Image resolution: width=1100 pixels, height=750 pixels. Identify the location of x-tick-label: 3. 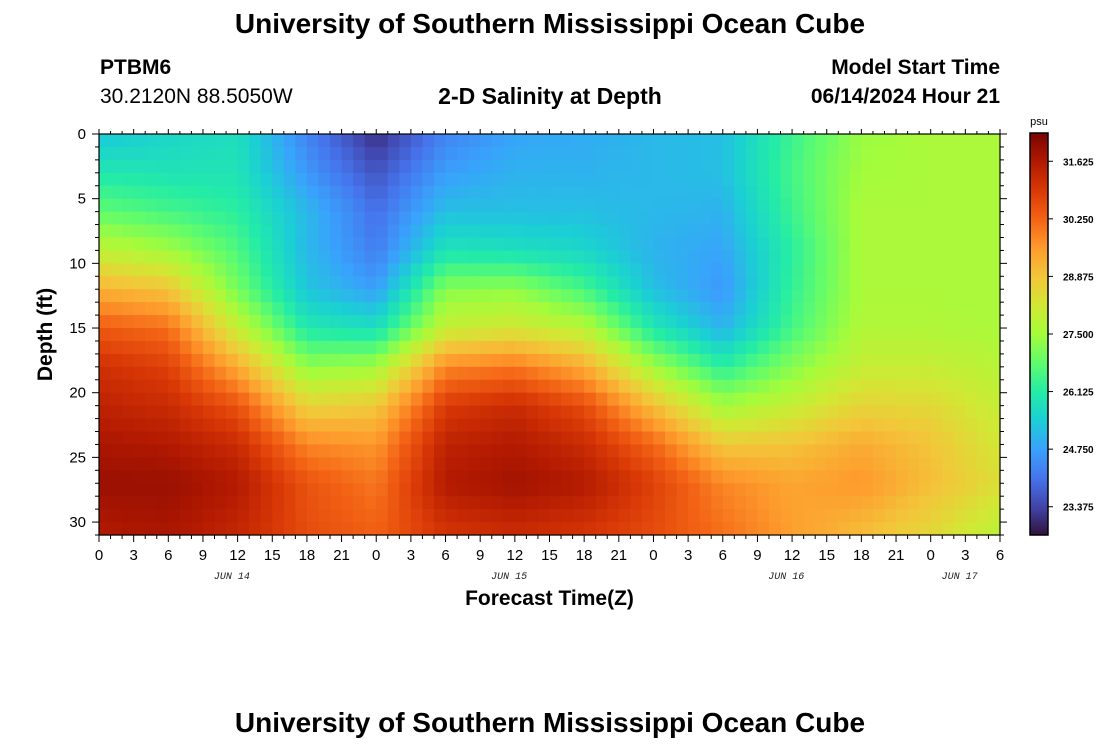
(411, 555).